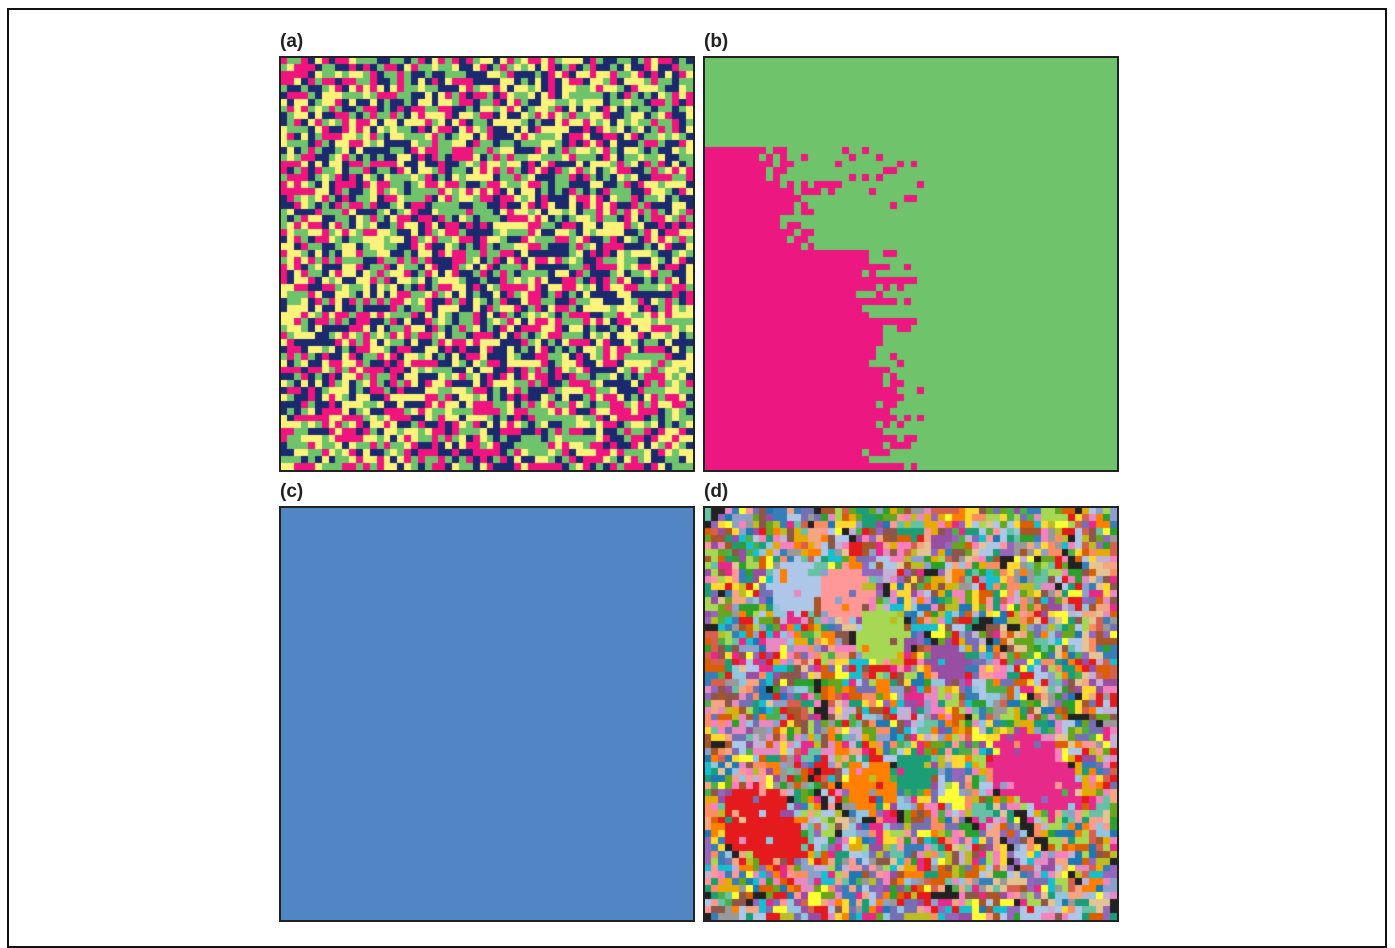  What do you see at coordinates (716, 41) in the screenshot?
I see `panel-b-label: (b)` at bounding box center [716, 41].